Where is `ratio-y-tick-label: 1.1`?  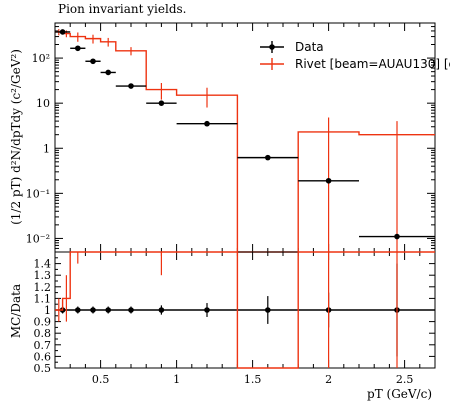 ratio-y-tick-label: 1.1 is located at coordinates (43, 298).